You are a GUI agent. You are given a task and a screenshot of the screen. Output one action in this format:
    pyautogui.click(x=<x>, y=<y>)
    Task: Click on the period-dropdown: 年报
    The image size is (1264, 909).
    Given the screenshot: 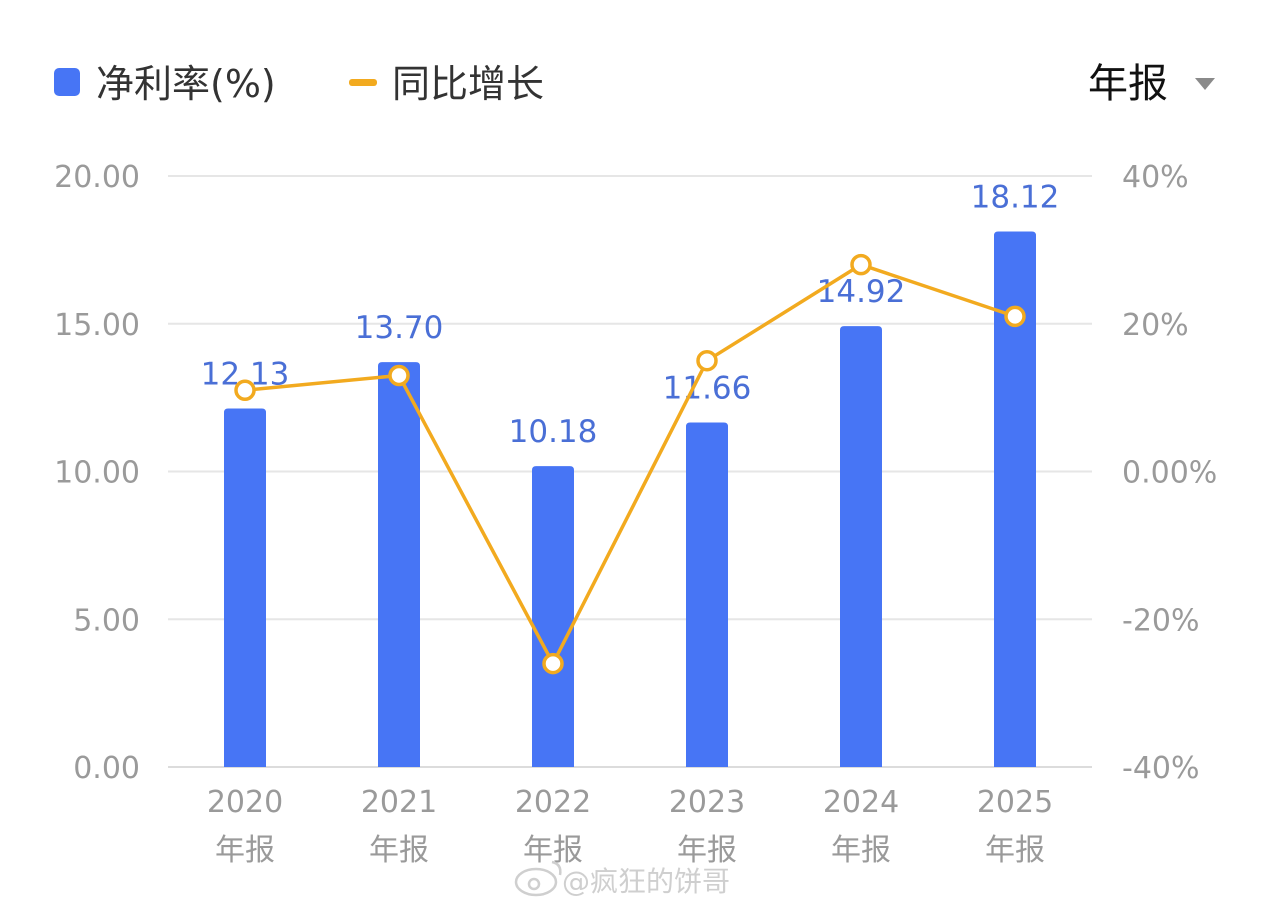 What is the action you would take?
    pyautogui.click(x=1151, y=84)
    